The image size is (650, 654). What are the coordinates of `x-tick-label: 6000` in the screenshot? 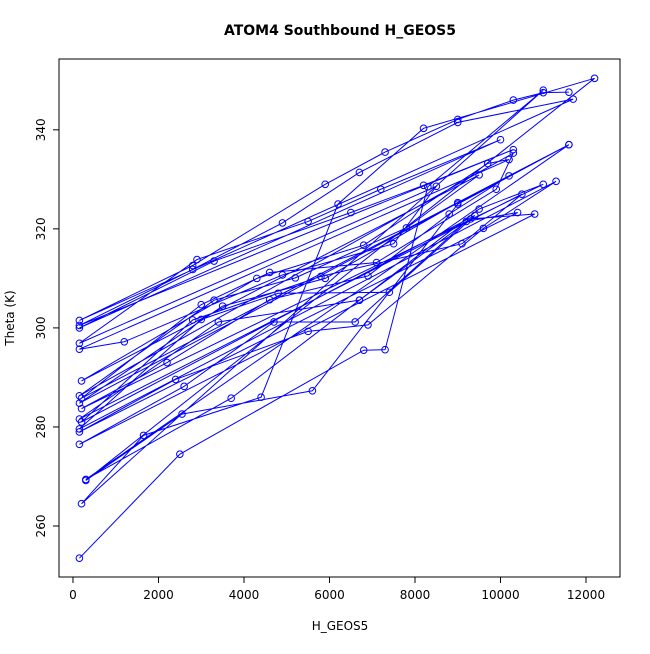 It's located at (329, 595).